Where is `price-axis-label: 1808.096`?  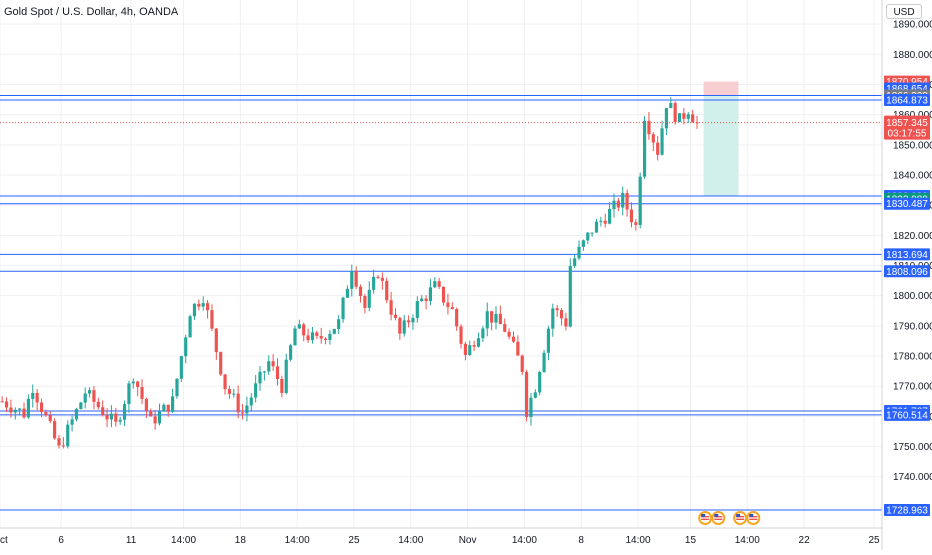
price-axis-label: 1808.096 is located at coordinates (907, 271).